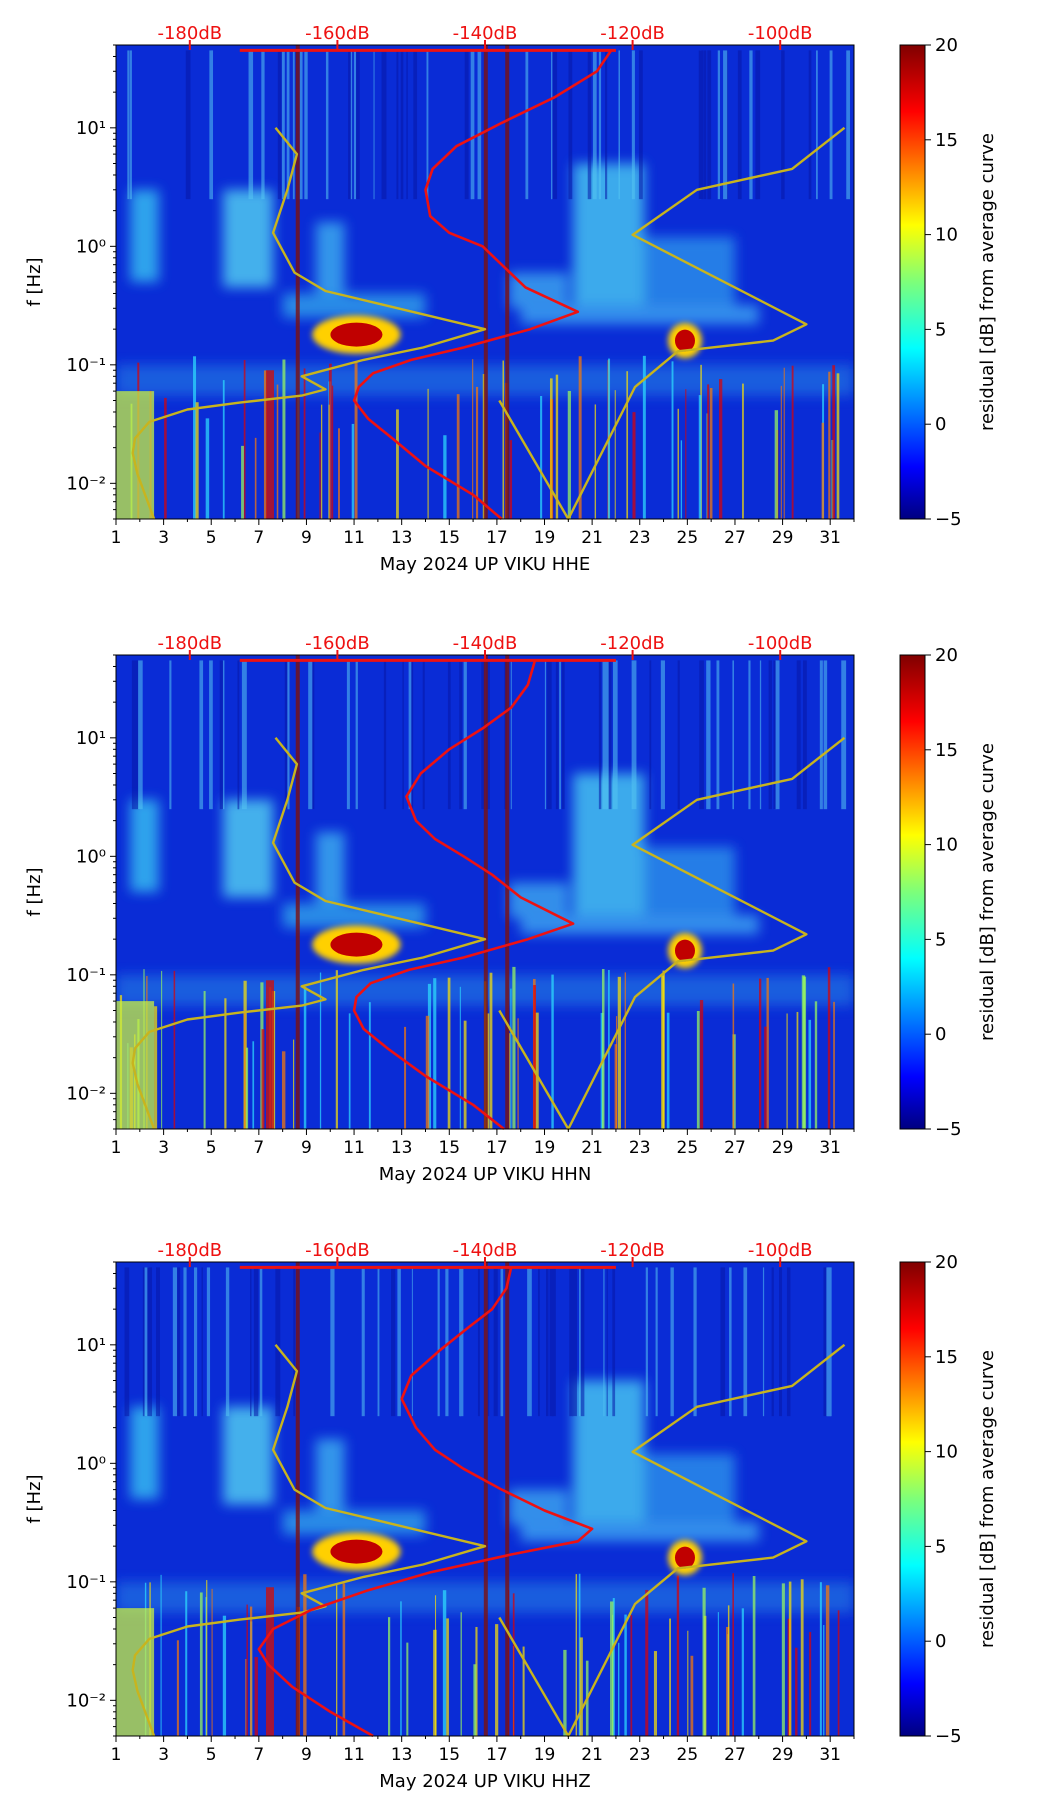 The width and height of the screenshot is (1052, 1806). What do you see at coordinates (449, 1755) in the screenshot?
I see `x-tick-label: 15` at bounding box center [449, 1755].